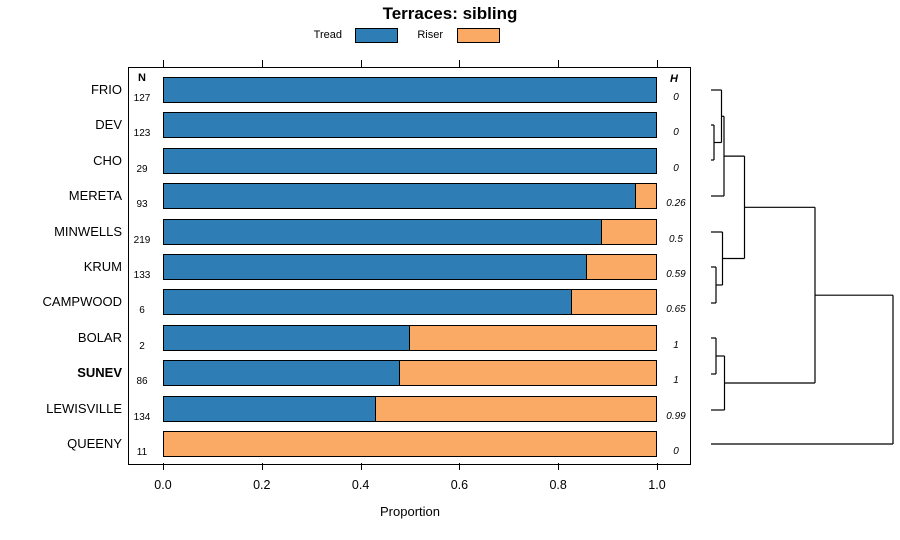 The width and height of the screenshot is (900, 540). What do you see at coordinates (142, 311) in the screenshot?
I see `n-value: 6` at bounding box center [142, 311].